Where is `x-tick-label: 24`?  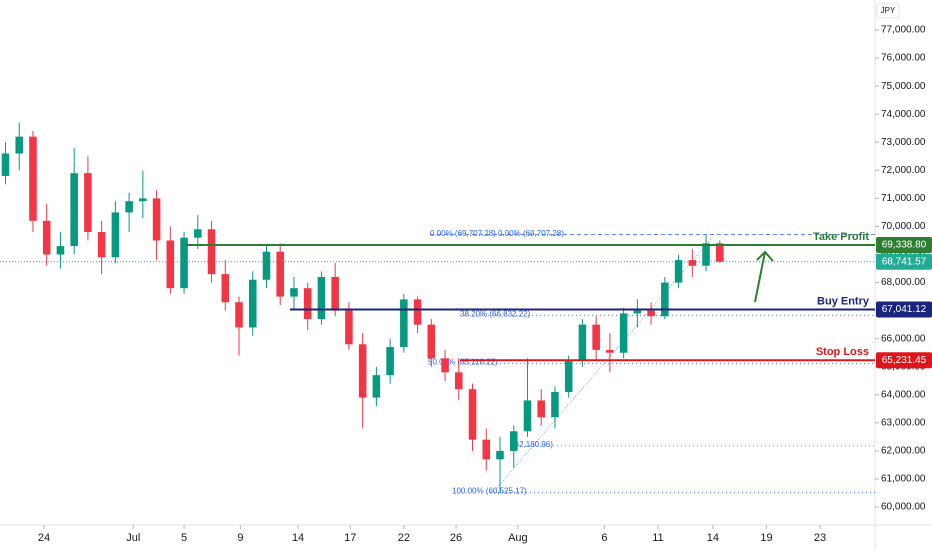
x-tick-label: 24 is located at coordinates (44, 538).